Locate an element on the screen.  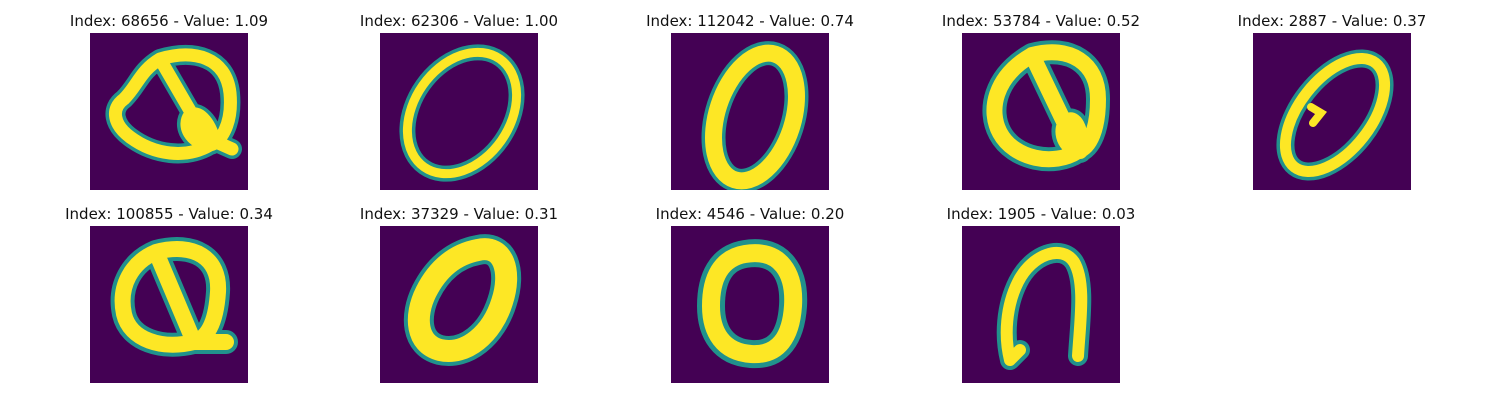
panel-title: Index: 4546 - Value: 0.20 is located at coordinates (750, 214).